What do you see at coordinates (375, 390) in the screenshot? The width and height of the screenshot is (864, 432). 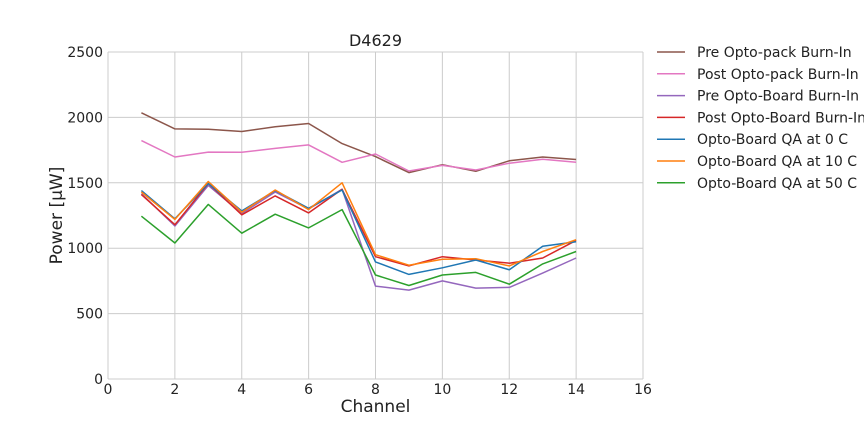 I see `x-tick-label: 8` at bounding box center [375, 390].